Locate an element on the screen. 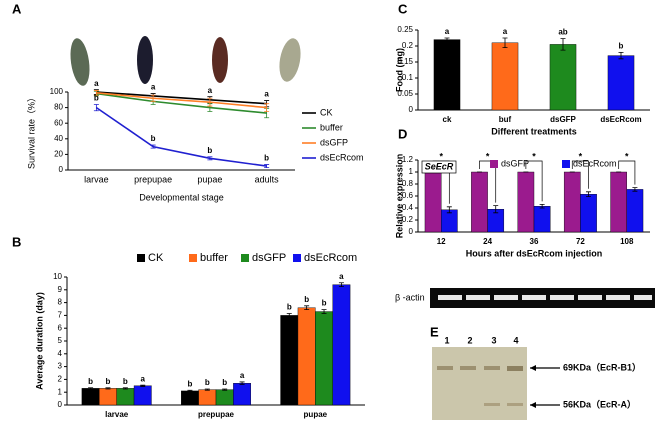 The width and height of the screenshot is (661, 422). x-tick-label: larvae is located at coordinates (117, 414).